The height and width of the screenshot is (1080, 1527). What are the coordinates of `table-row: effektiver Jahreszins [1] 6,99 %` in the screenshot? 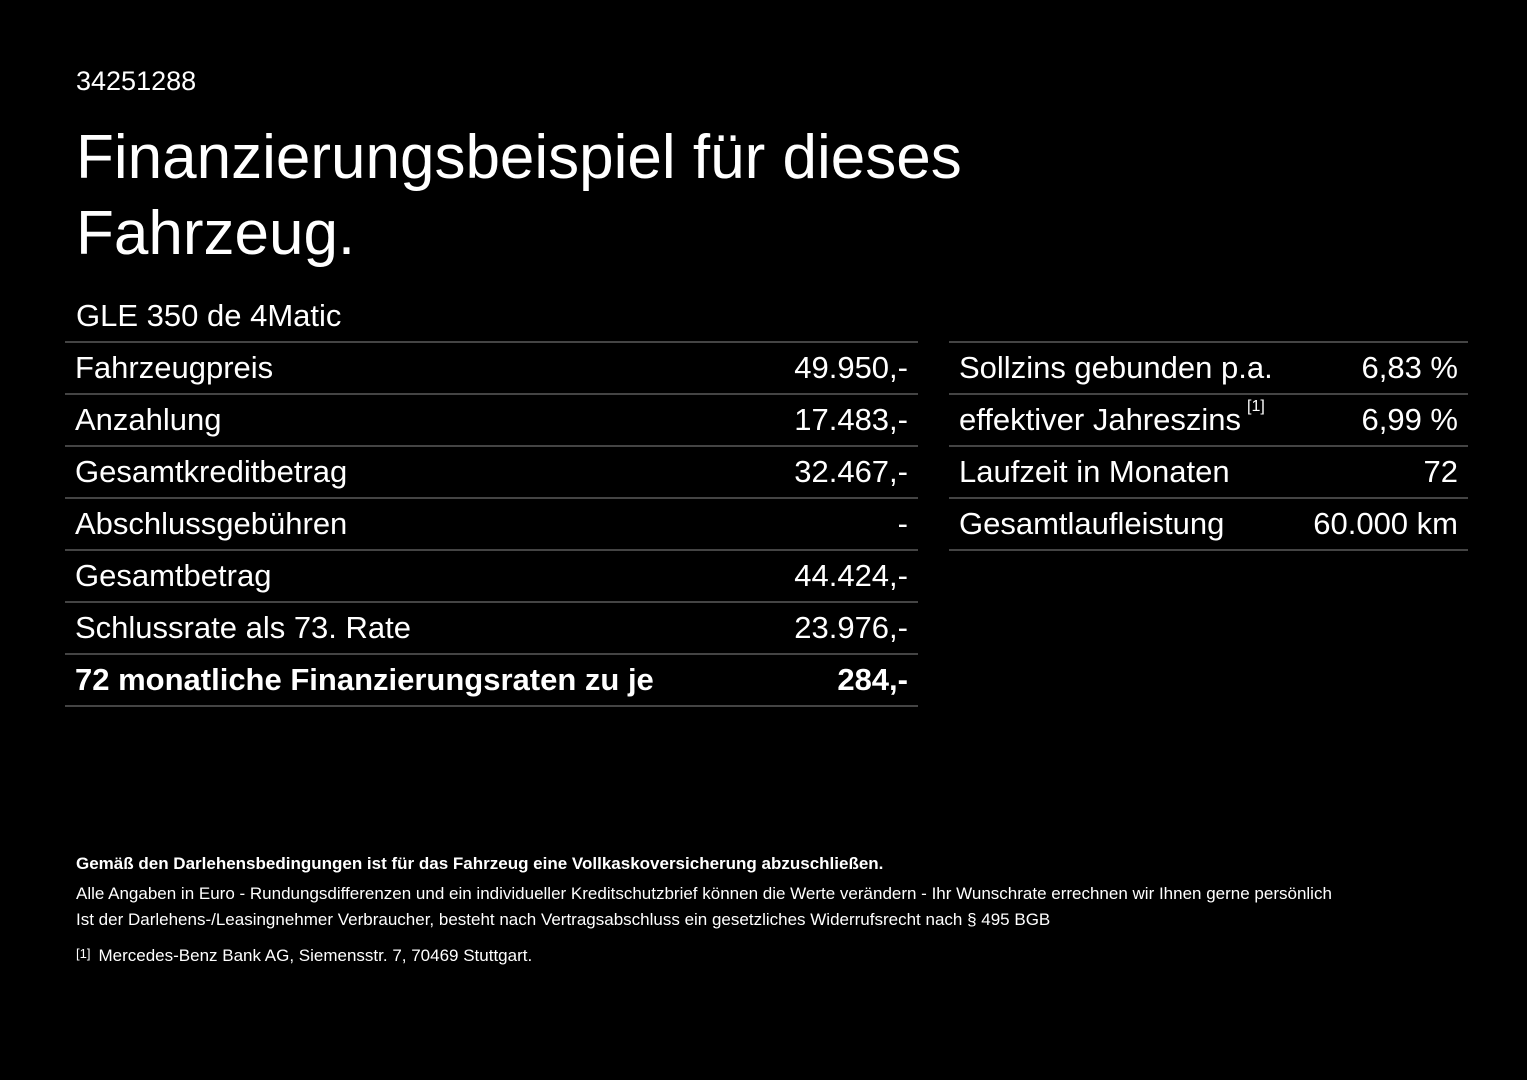 It's located at (1208, 421).